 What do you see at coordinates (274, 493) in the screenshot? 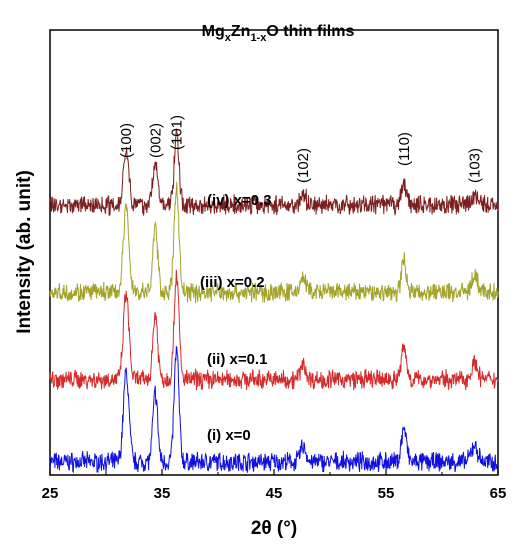
I see `x-tick-label-3: 45` at bounding box center [274, 493].